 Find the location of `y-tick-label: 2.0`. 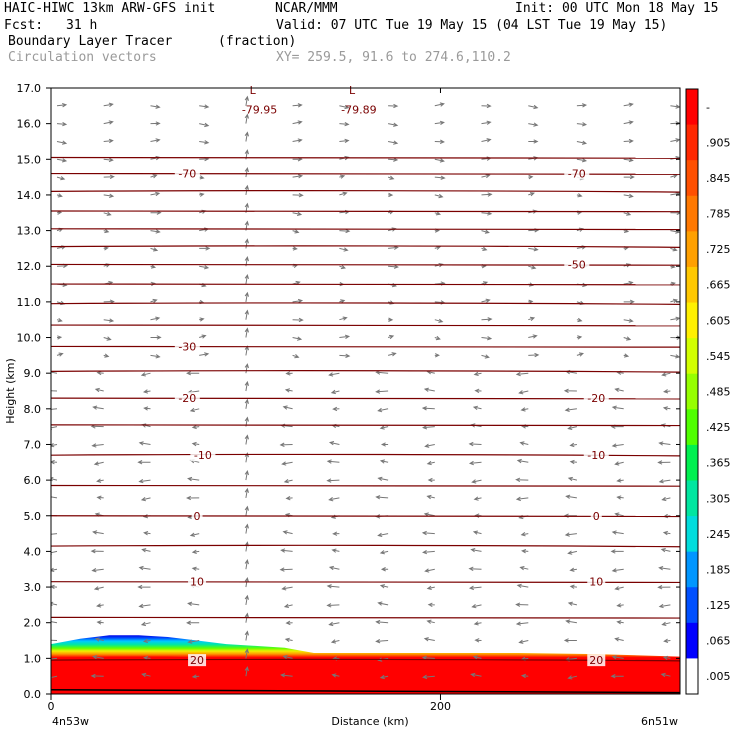

y-tick-label: 2.0 is located at coordinates (33, 623).